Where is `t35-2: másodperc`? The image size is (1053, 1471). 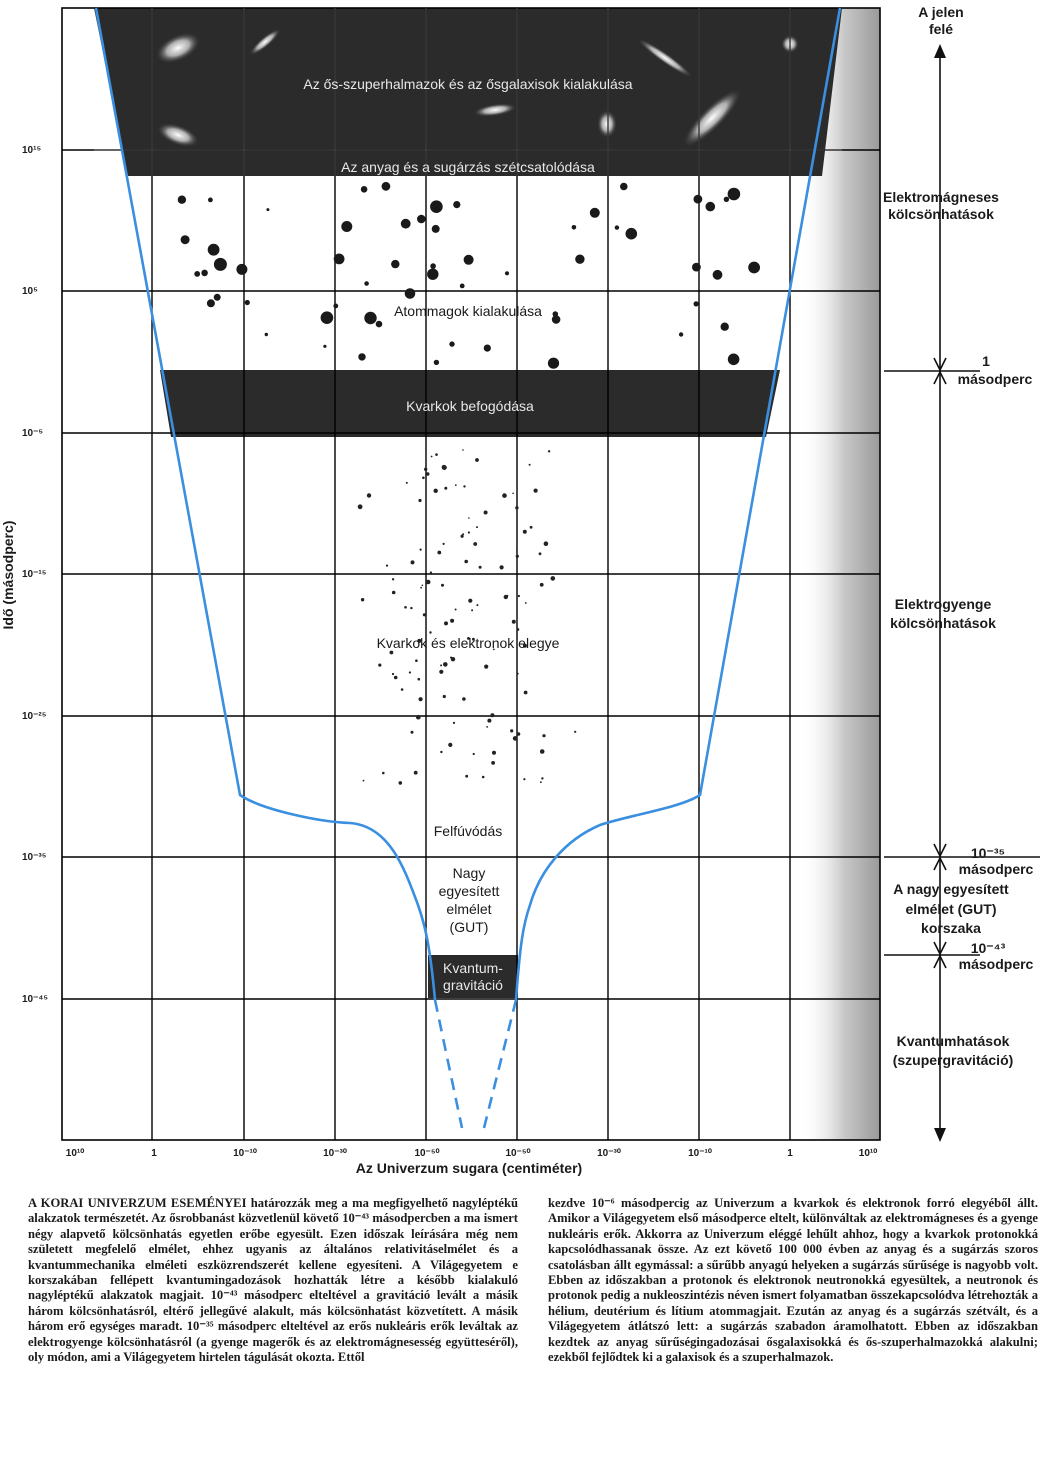 t35-2: másodperc is located at coordinates (996, 869).